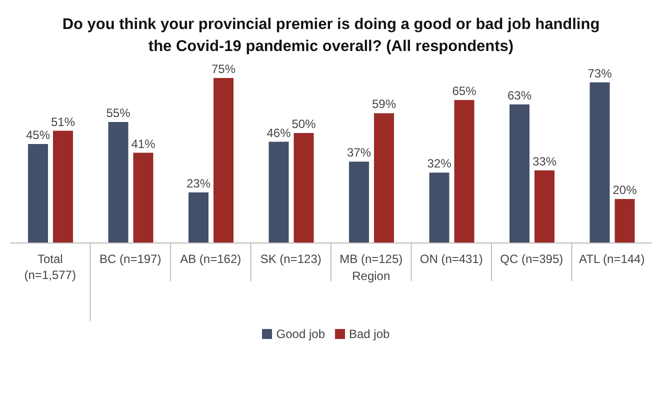  Describe the element at coordinates (369, 334) in the screenshot. I see `legend-label: Bad job` at that location.